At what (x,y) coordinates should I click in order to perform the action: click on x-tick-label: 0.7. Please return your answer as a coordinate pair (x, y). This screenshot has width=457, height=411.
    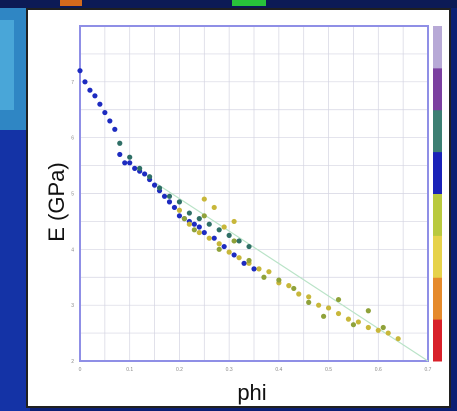
    Looking at the image, I should click on (428, 370).